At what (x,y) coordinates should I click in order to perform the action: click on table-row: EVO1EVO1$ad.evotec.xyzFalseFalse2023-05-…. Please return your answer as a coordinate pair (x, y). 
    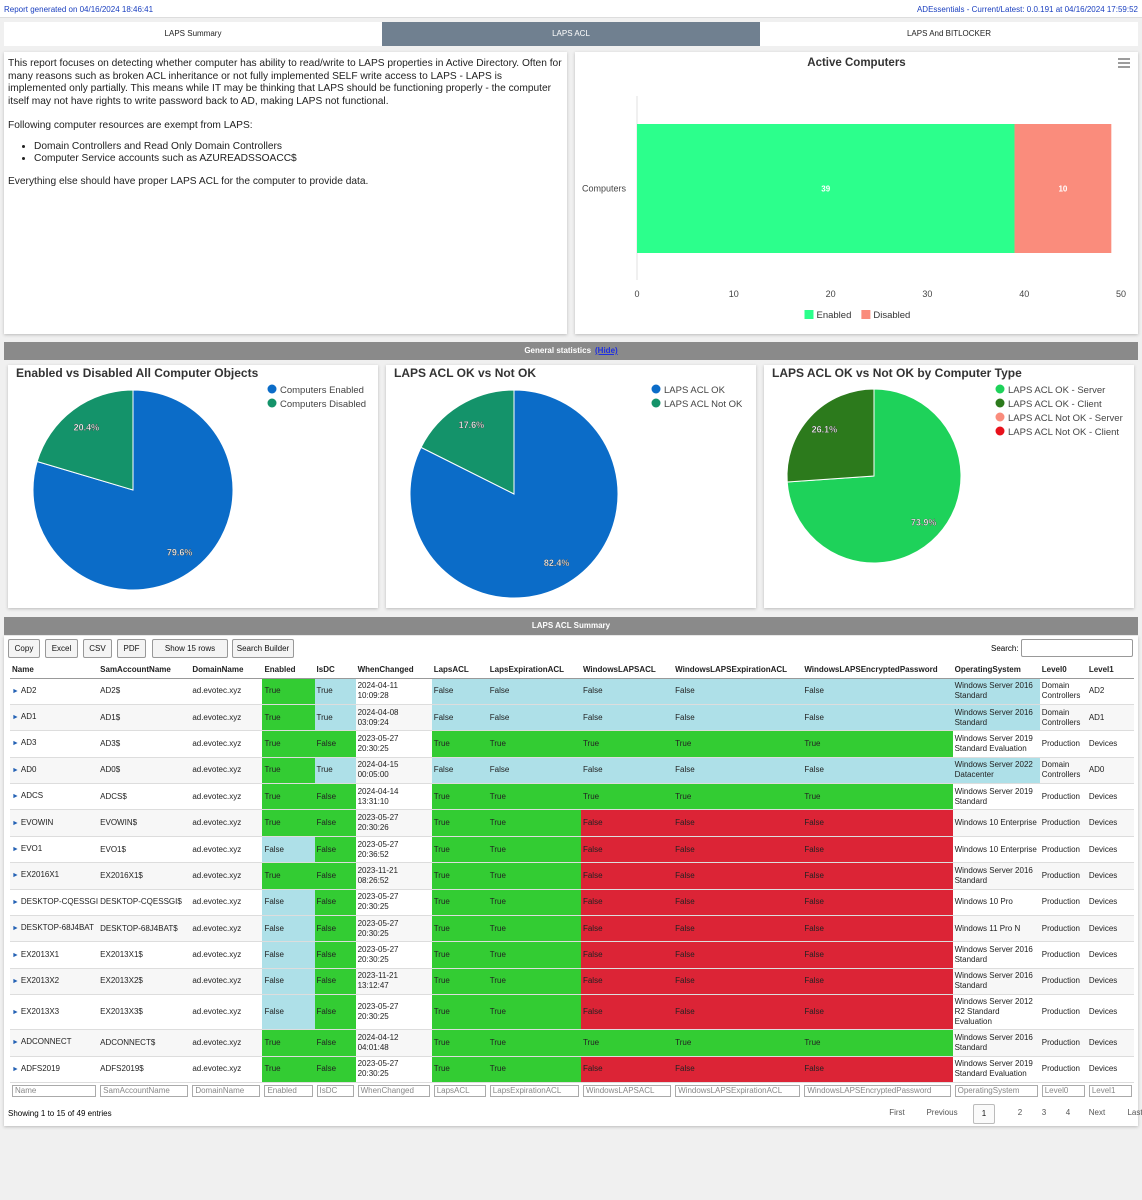
    Looking at the image, I should click on (572, 850).